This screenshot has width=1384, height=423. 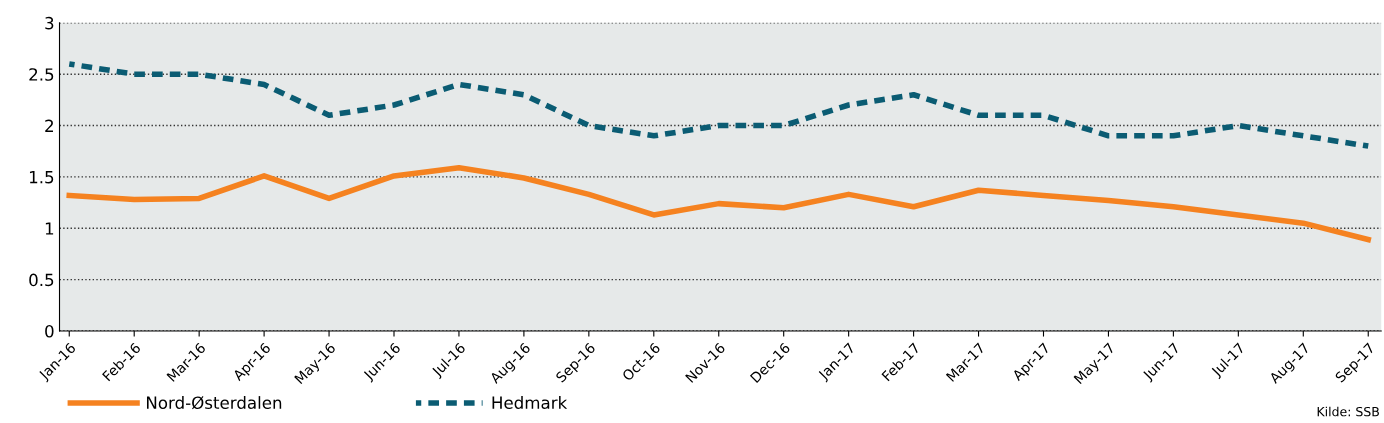 I want to click on legend-label: Nord-Østerdalen, so click(x=214, y=403).